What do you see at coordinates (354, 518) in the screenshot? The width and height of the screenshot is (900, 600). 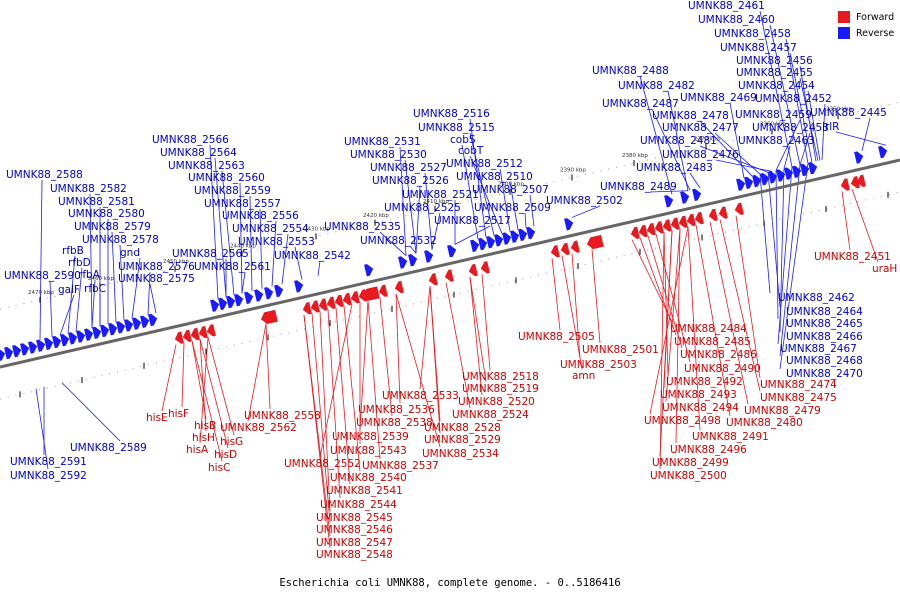 I see `forward-gene-label: UMNK88_2545` at bounding box center [354, 518].